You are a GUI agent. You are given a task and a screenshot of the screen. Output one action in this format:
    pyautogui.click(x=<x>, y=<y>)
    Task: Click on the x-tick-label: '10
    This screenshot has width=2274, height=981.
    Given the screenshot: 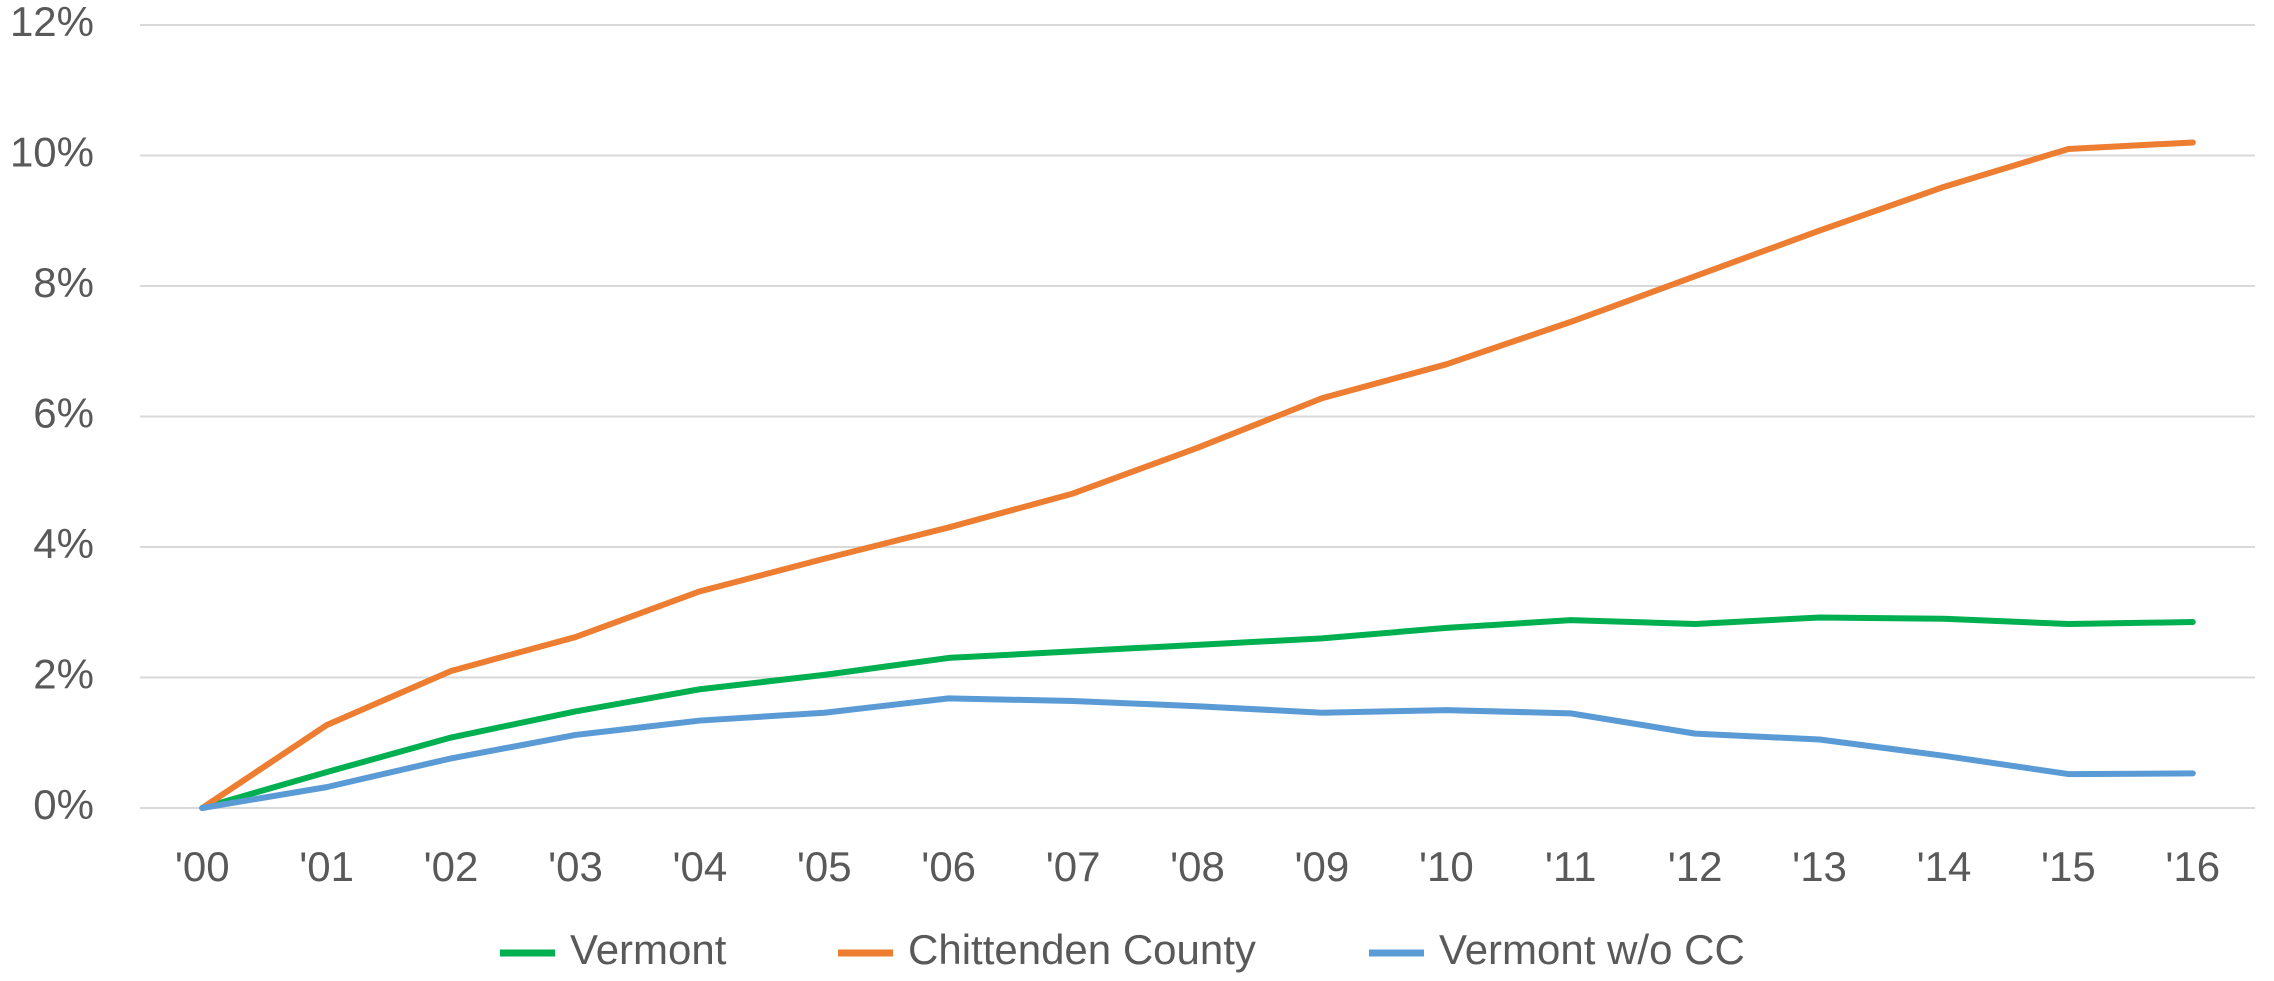 What is the action you would take?
    pyautogui.click(x=1446, y=866)
    